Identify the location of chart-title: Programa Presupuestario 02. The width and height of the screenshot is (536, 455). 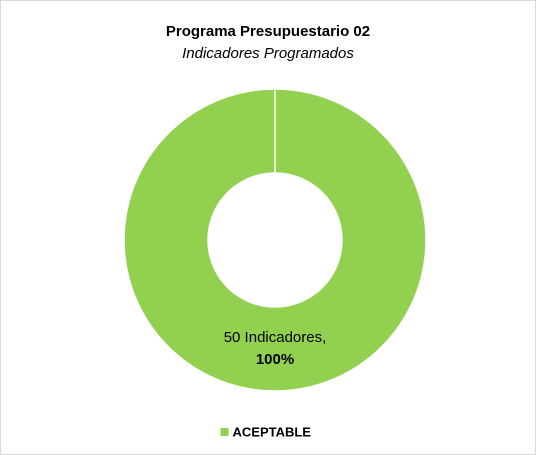
(268, 31).